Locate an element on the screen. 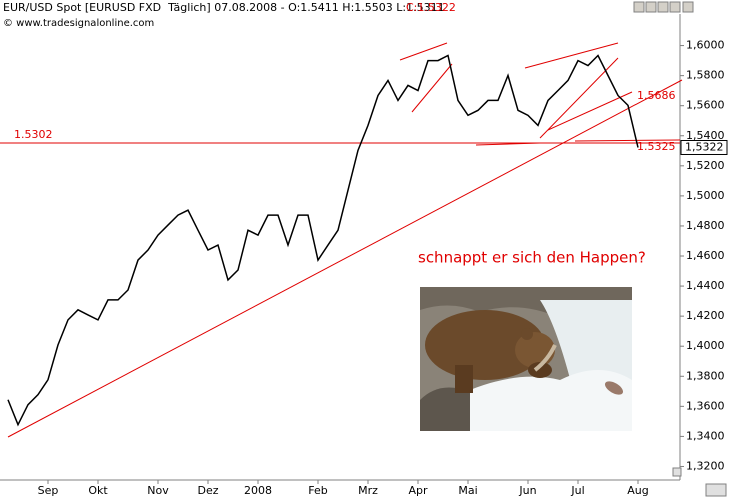 The height and width of the screenshot is (499, 729). y-tick-label: 1,5200 is located at coordinates (705, 165).